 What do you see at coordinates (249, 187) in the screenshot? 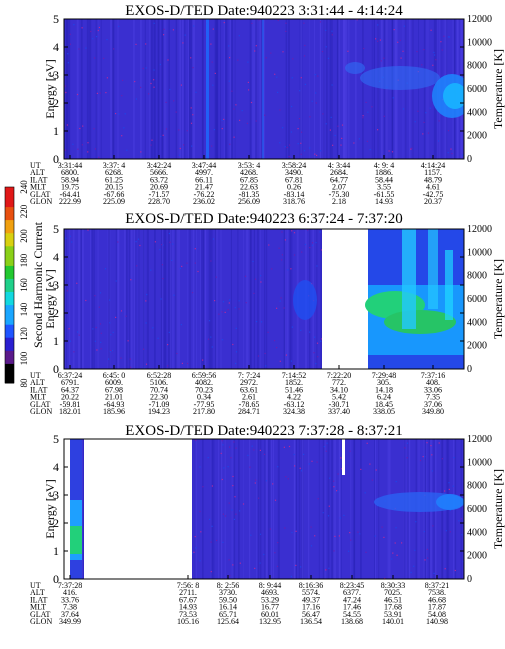
I see `table-cell: 22.63` at bounding box center [249, 187].